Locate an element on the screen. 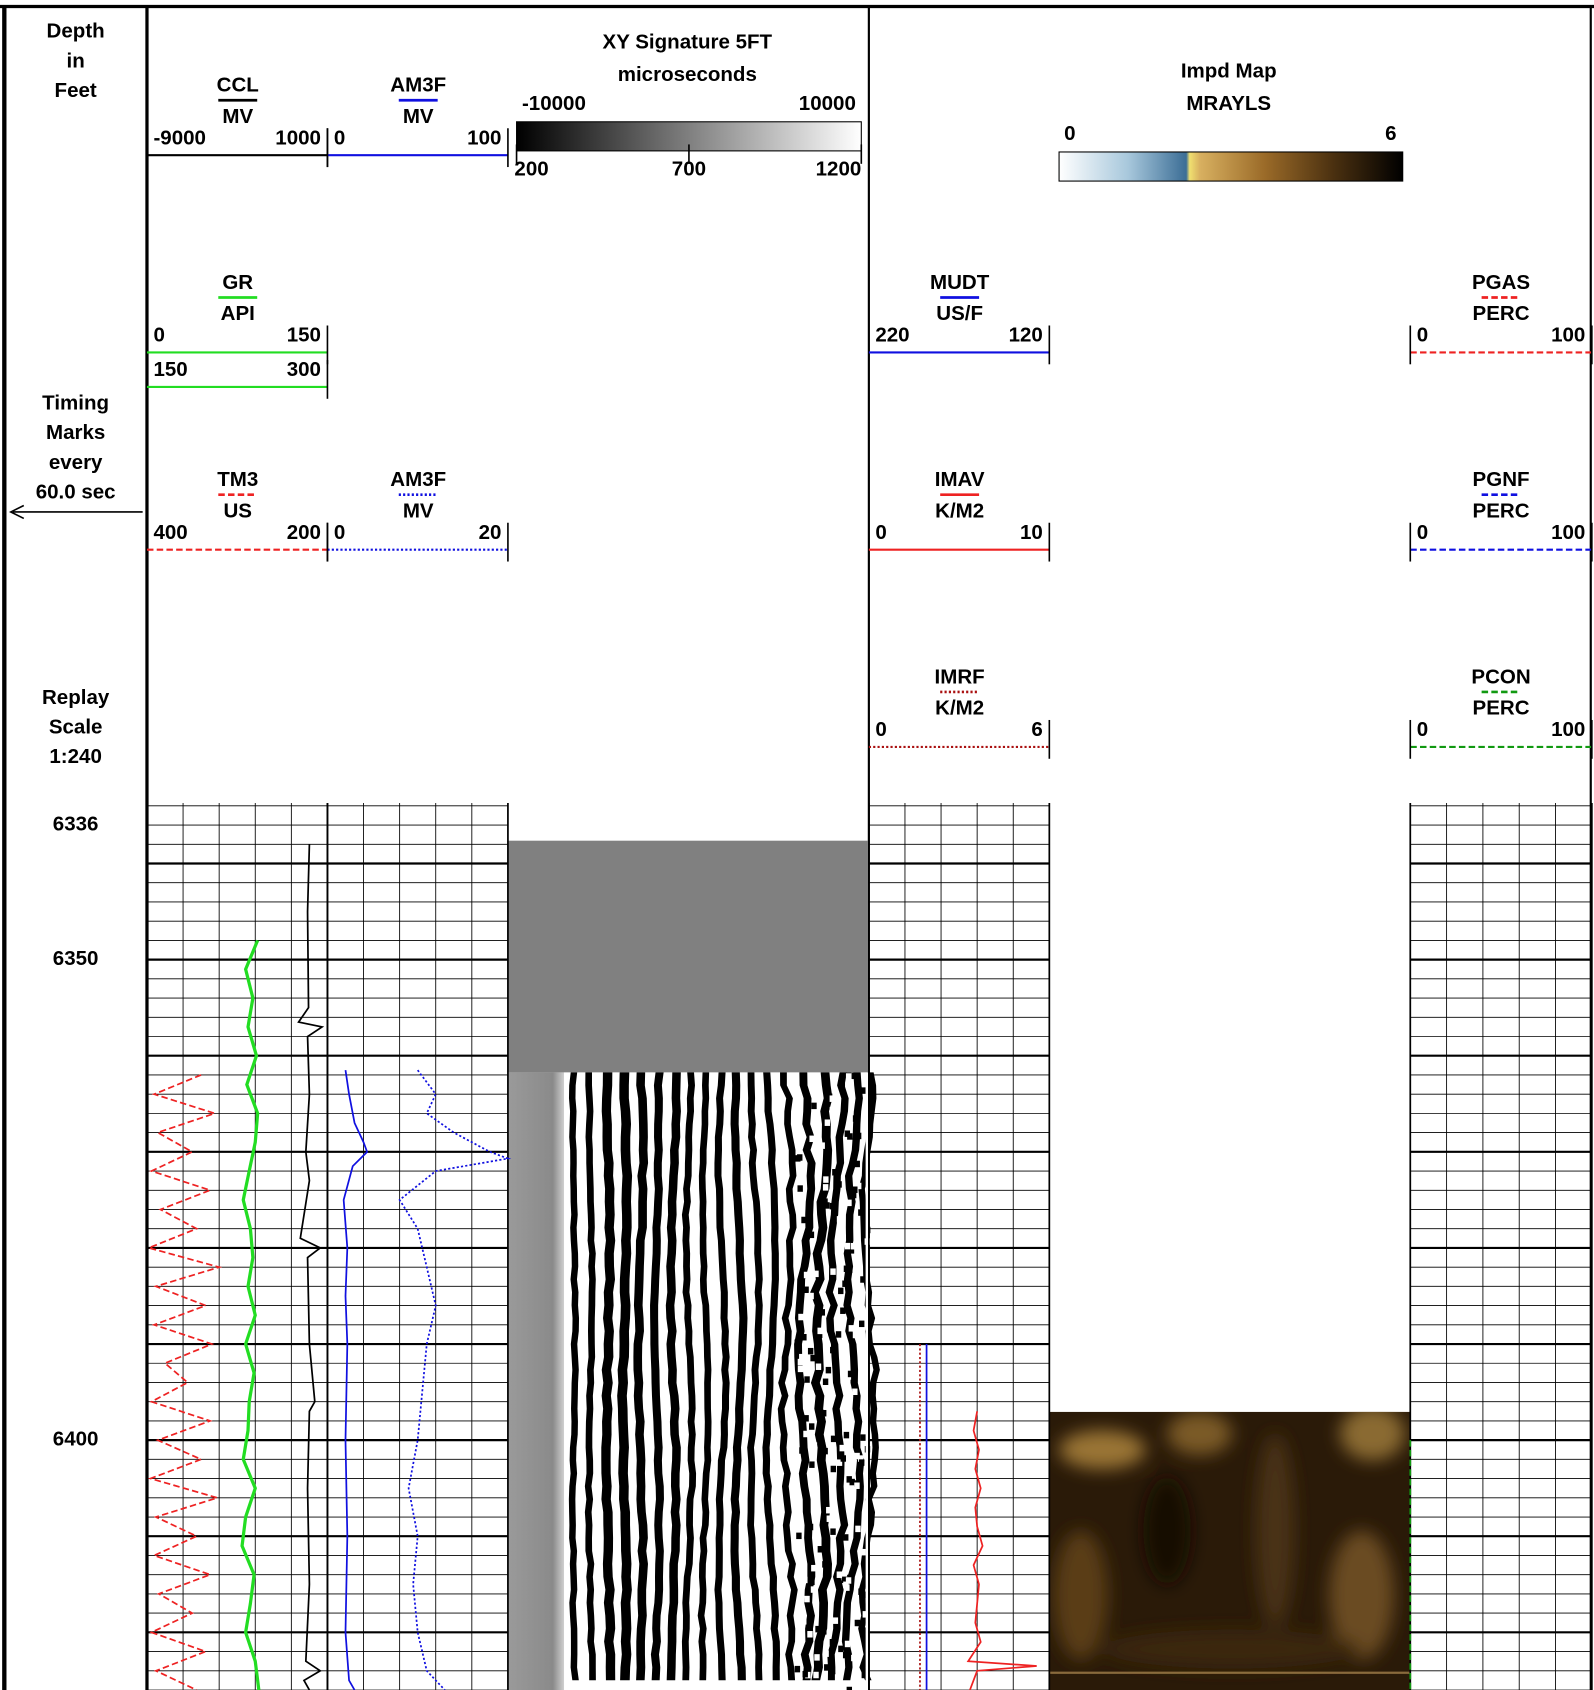 The height and width of the screenshot is (1690, 1594). curve-name: CCL is located at coordinates (238, 85).